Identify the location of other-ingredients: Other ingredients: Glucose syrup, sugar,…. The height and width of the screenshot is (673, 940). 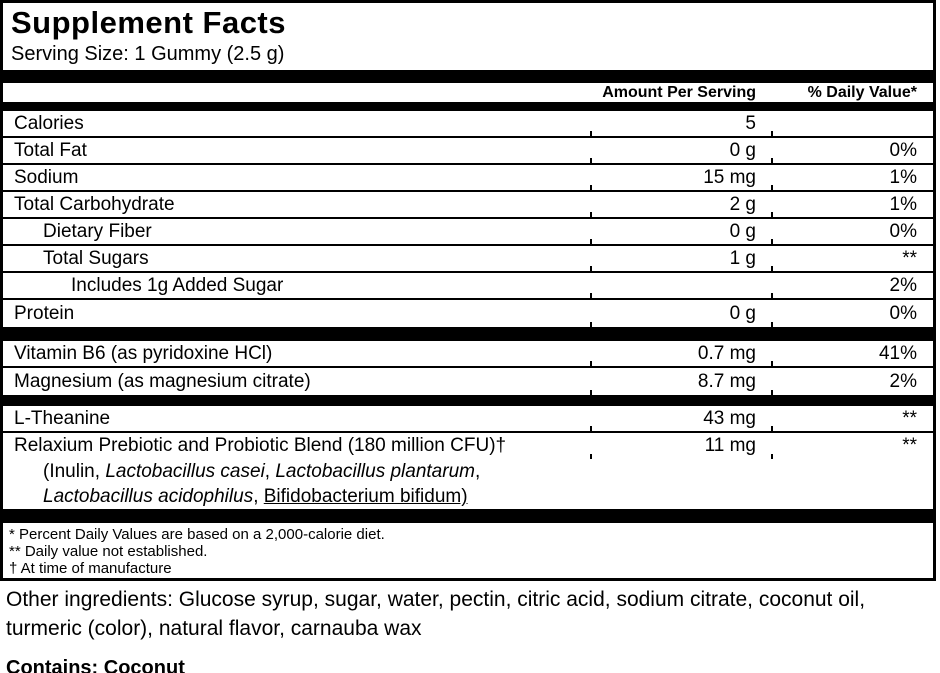
(470, 614).